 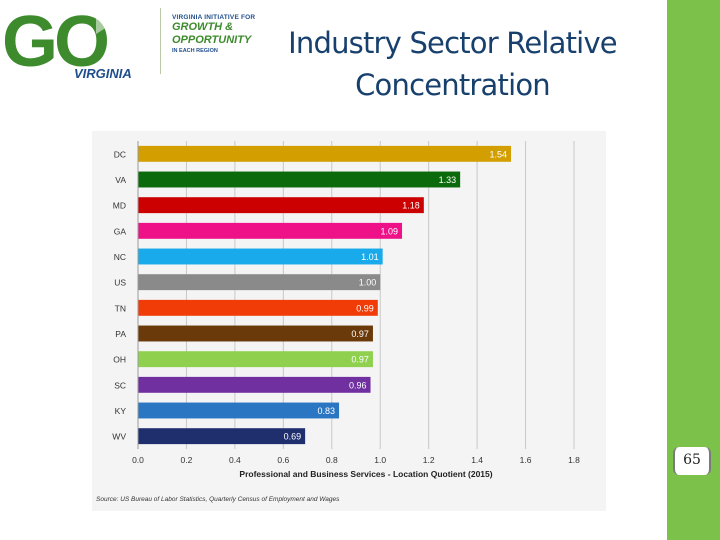 I want to click on bar-md, so click(x=281, y=205).